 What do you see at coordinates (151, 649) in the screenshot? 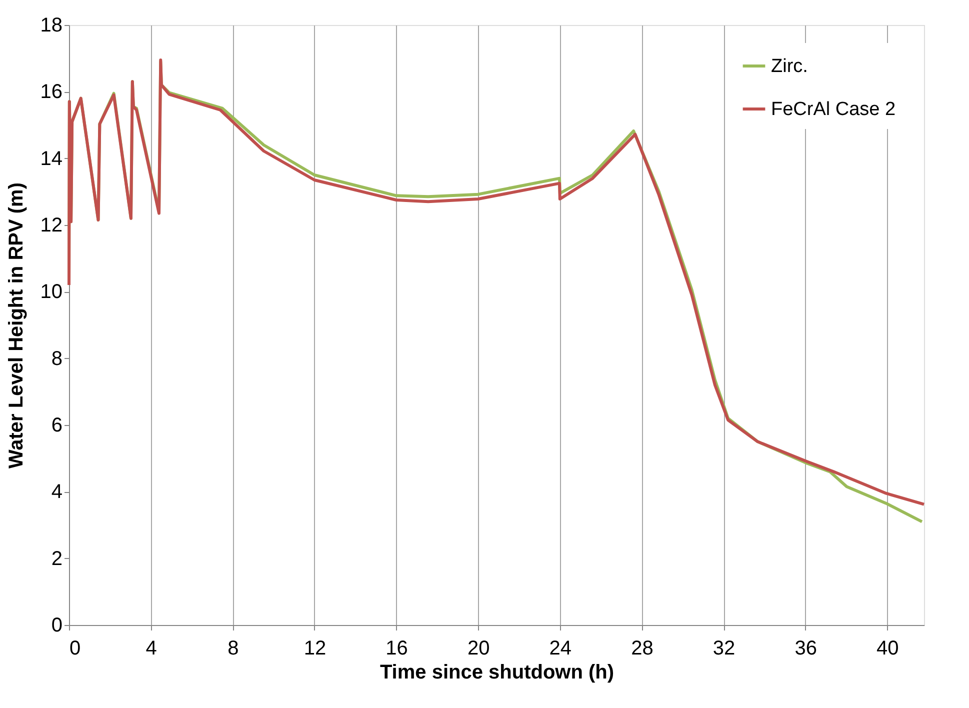
I see `x-tick-label: 4` at bounding box center [151, 649].